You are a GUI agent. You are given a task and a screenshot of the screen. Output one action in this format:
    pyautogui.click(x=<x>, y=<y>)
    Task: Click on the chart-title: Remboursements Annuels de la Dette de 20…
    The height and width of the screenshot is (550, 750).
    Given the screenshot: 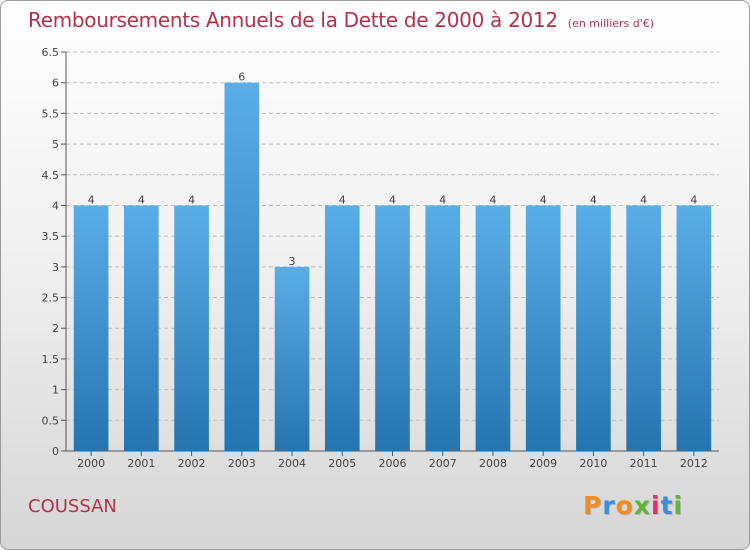 What is the action you would take?
    pyautogui.click(x=341, y=20)
    